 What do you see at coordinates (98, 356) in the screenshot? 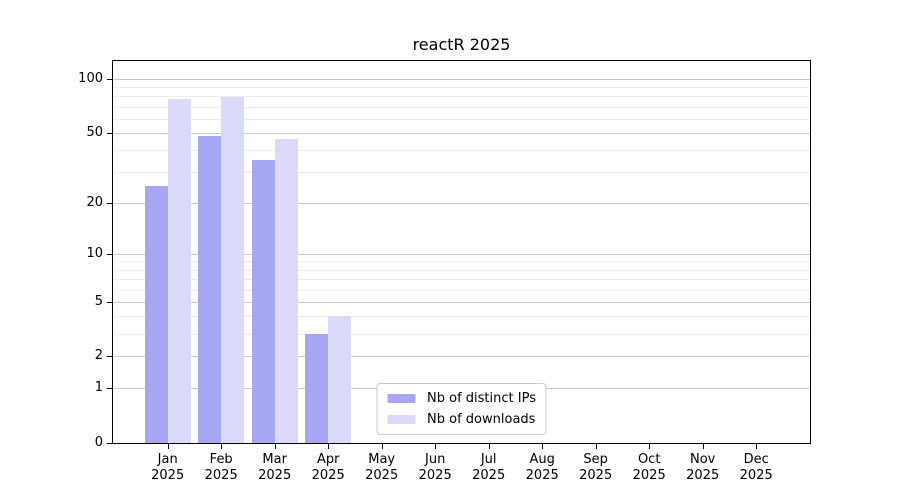
I see `y-tick-label: 2` at bounding box center [98, 356].